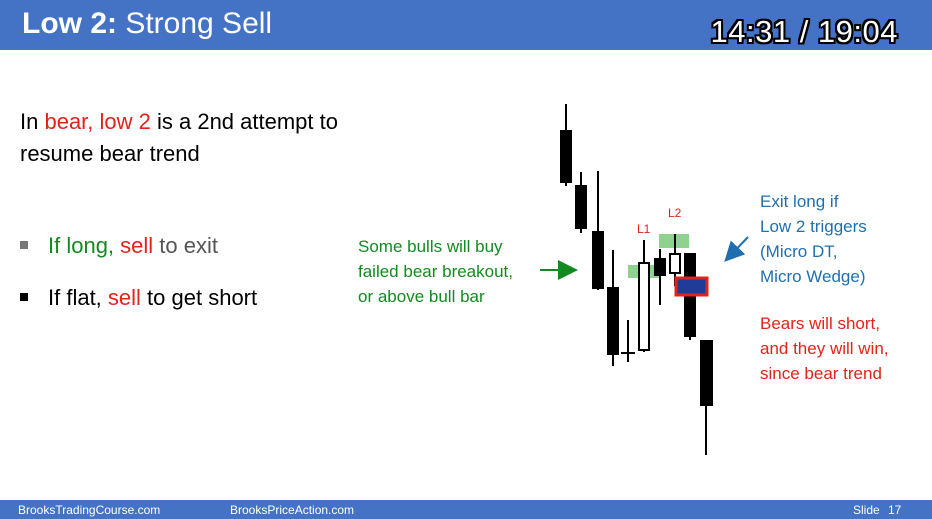  I want to click on footer-site-2: BrooksPriceAction.com, so click(292, 510).